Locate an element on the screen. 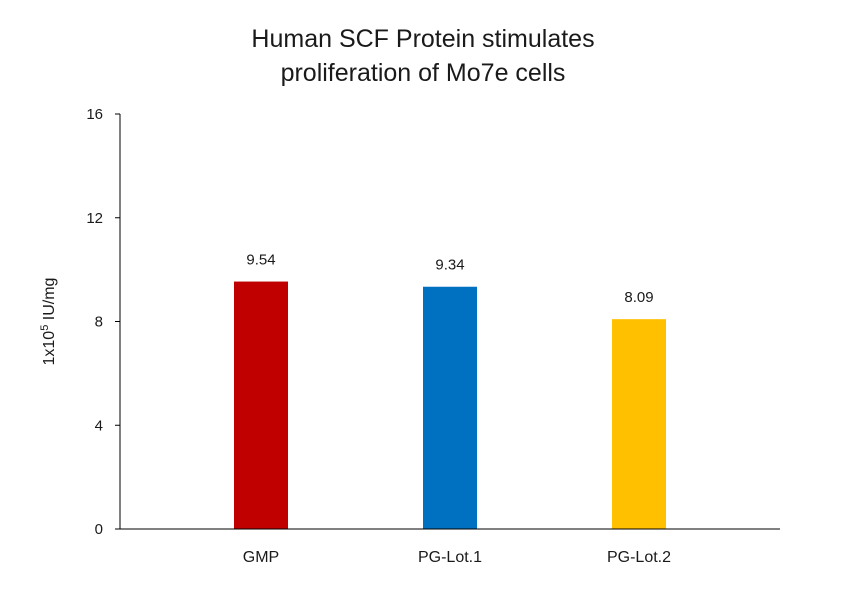 The width and height of the screenshot is (846, 606). y-tick-label-0: 0 is located at coordinates (99, 529).